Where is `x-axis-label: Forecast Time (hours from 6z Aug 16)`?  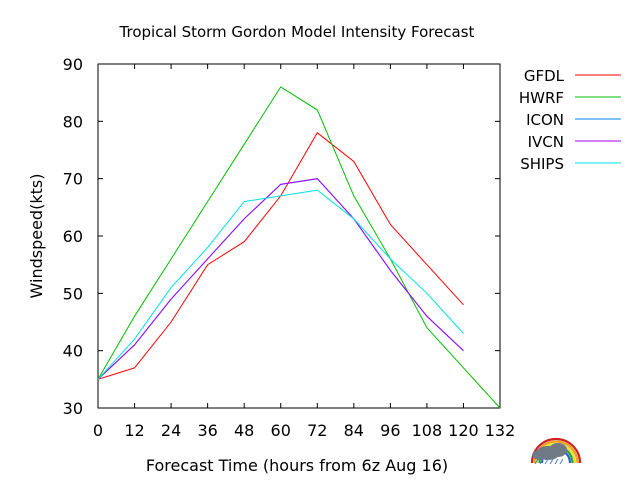
x-axis-label: Forecast Time (hours from 6z Aug 16) is located at coordinates (297, 465).